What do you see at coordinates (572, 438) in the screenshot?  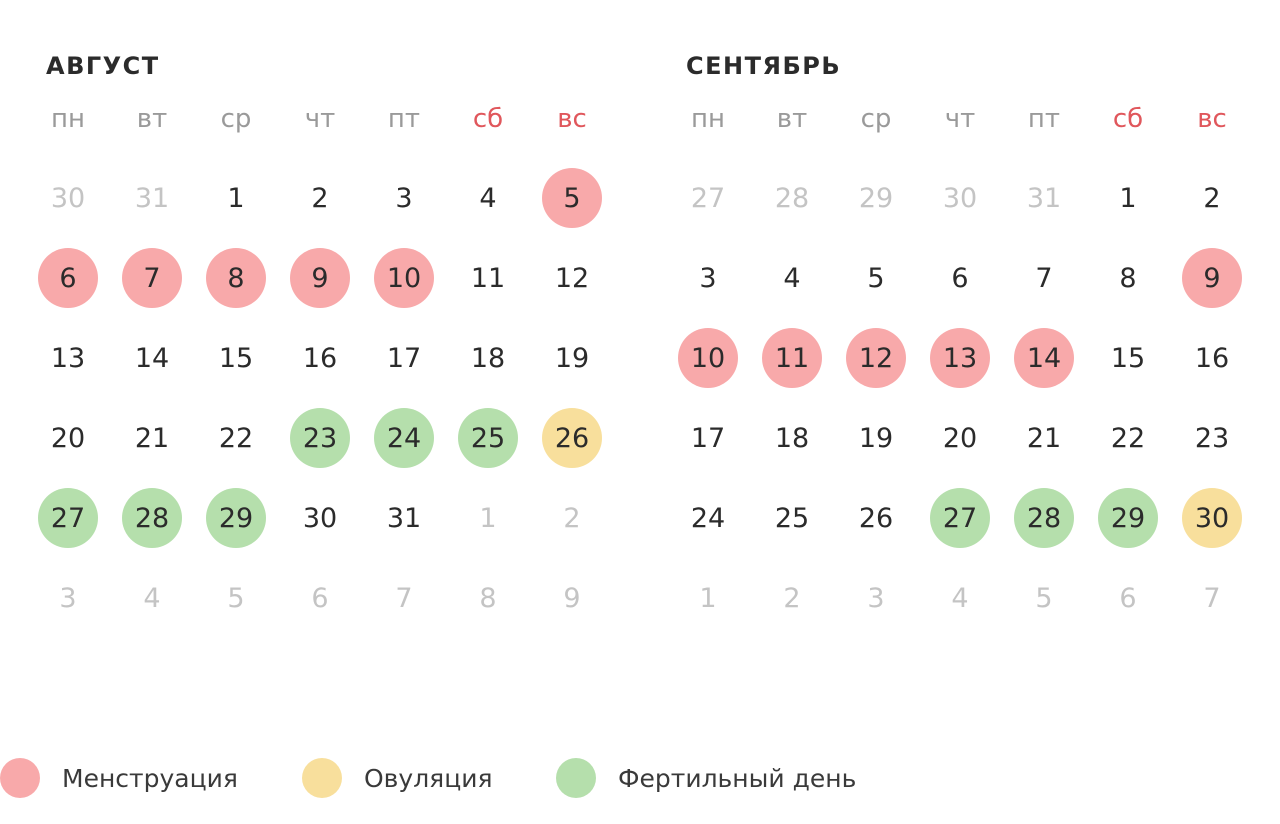 I see `calendar-ovulation-day: 26` at bounding box center [572, 438].